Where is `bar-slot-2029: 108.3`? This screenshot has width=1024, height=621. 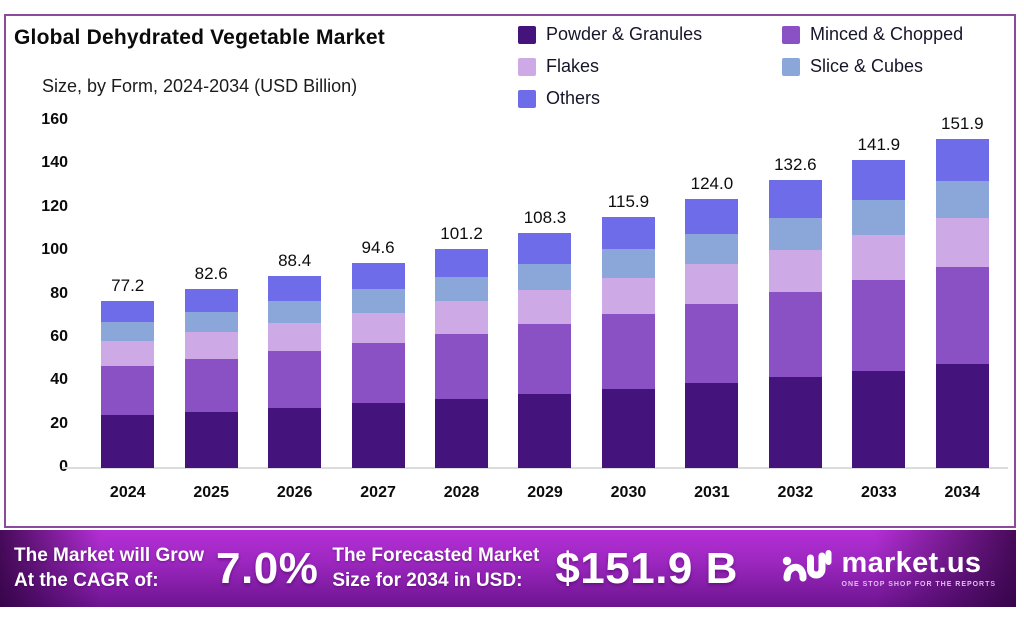
bar-slot-2029: 108.3 is located at coordinates (544, 294).